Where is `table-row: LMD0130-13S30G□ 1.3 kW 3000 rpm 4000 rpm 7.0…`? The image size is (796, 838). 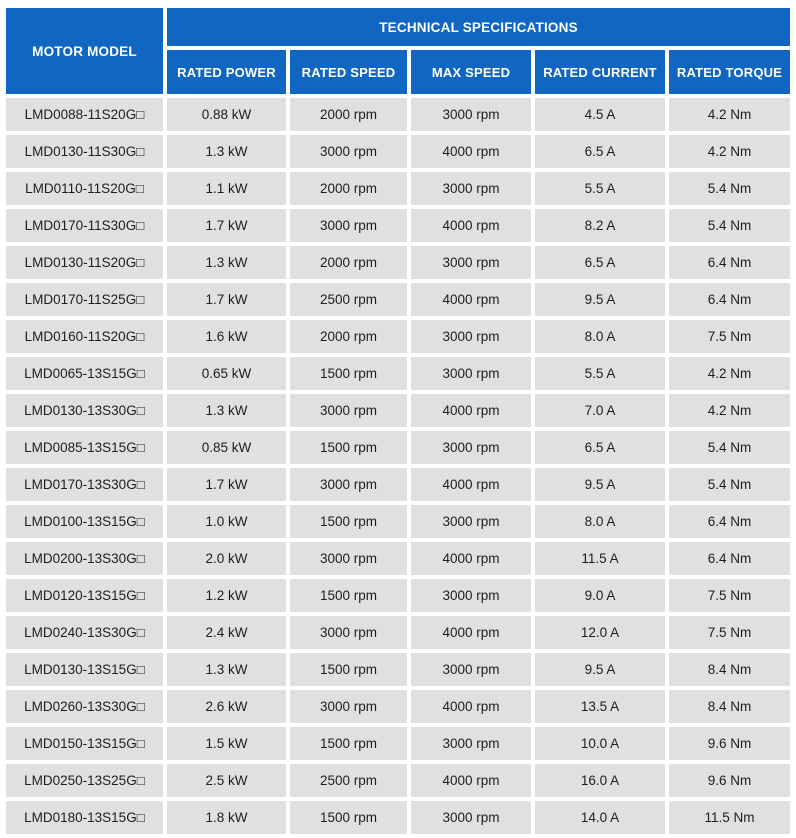
table-row: LMD0130-13S30G□ 1.3 kW 3000 rpm 4000 rpm 7.0… is located at coordinates (398, 410).